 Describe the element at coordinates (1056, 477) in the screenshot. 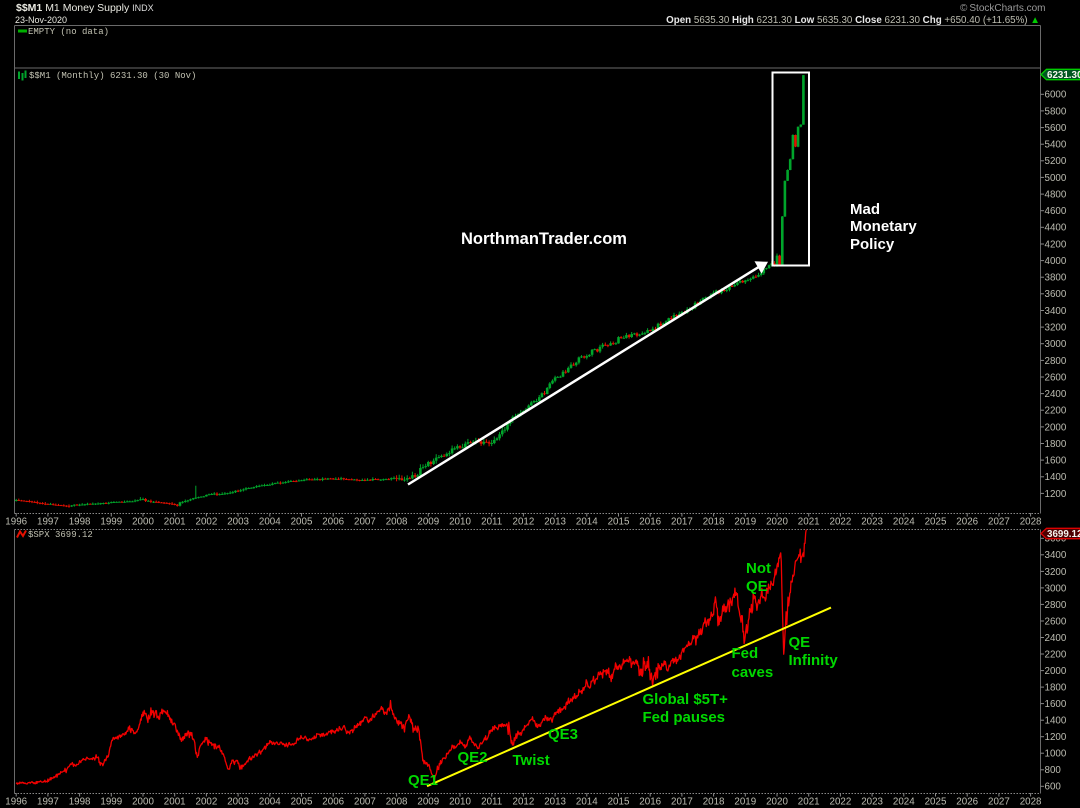

I see `svg-text: 1400` at that location.